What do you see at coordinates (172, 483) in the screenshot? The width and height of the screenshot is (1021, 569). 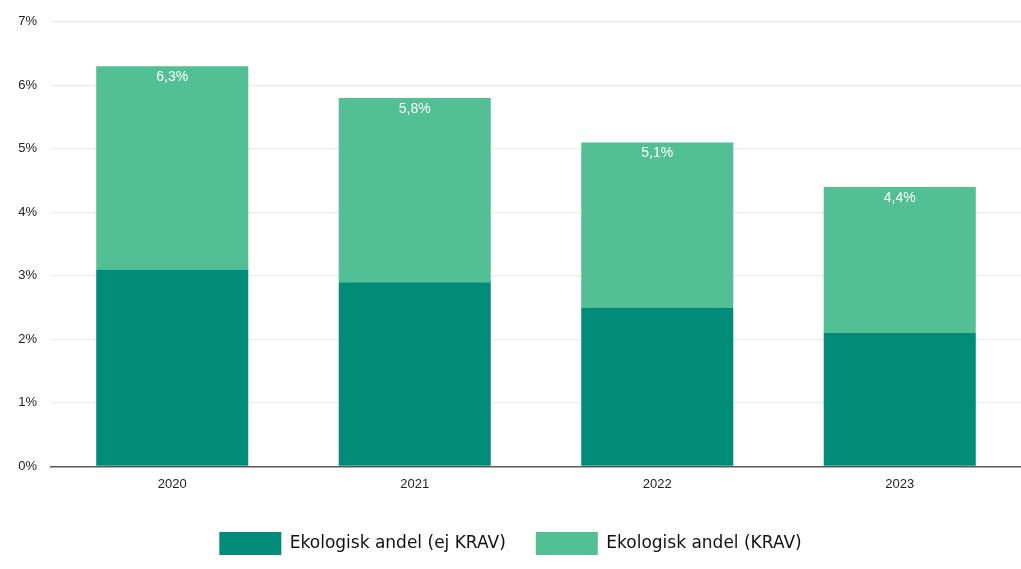 I see `x-tick-label: 2020` at bounding box center [172, 483].